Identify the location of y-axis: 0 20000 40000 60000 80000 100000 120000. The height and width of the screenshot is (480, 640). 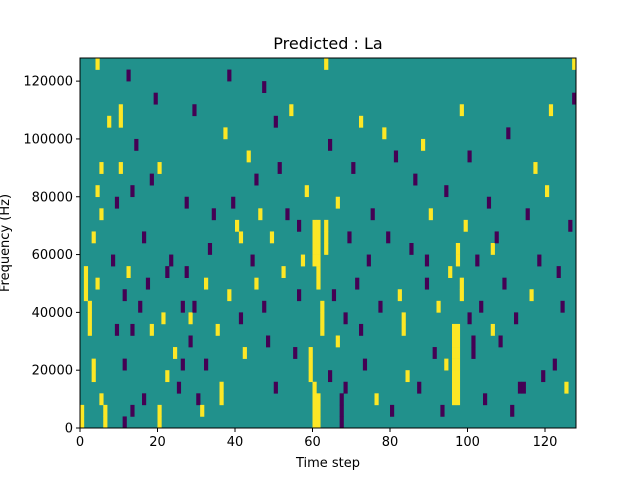
(51, 256).